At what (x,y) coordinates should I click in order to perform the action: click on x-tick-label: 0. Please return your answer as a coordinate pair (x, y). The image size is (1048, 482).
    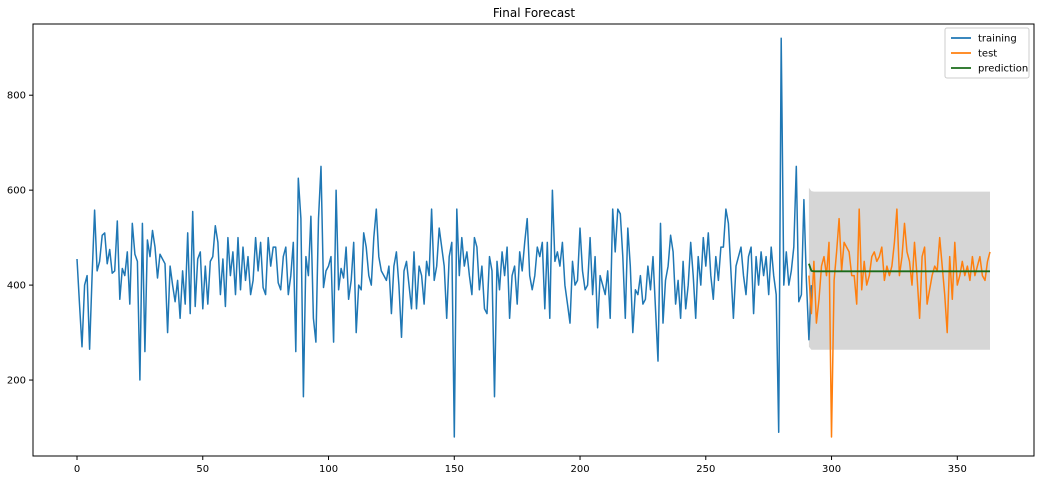
    Looking at the image, I should click on (77, 469).